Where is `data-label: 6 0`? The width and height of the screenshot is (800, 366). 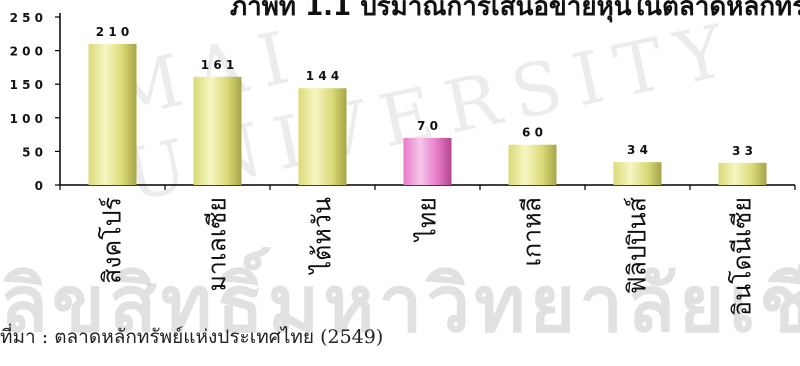 data-label: 6 0 is located at coordinates (532, 133).